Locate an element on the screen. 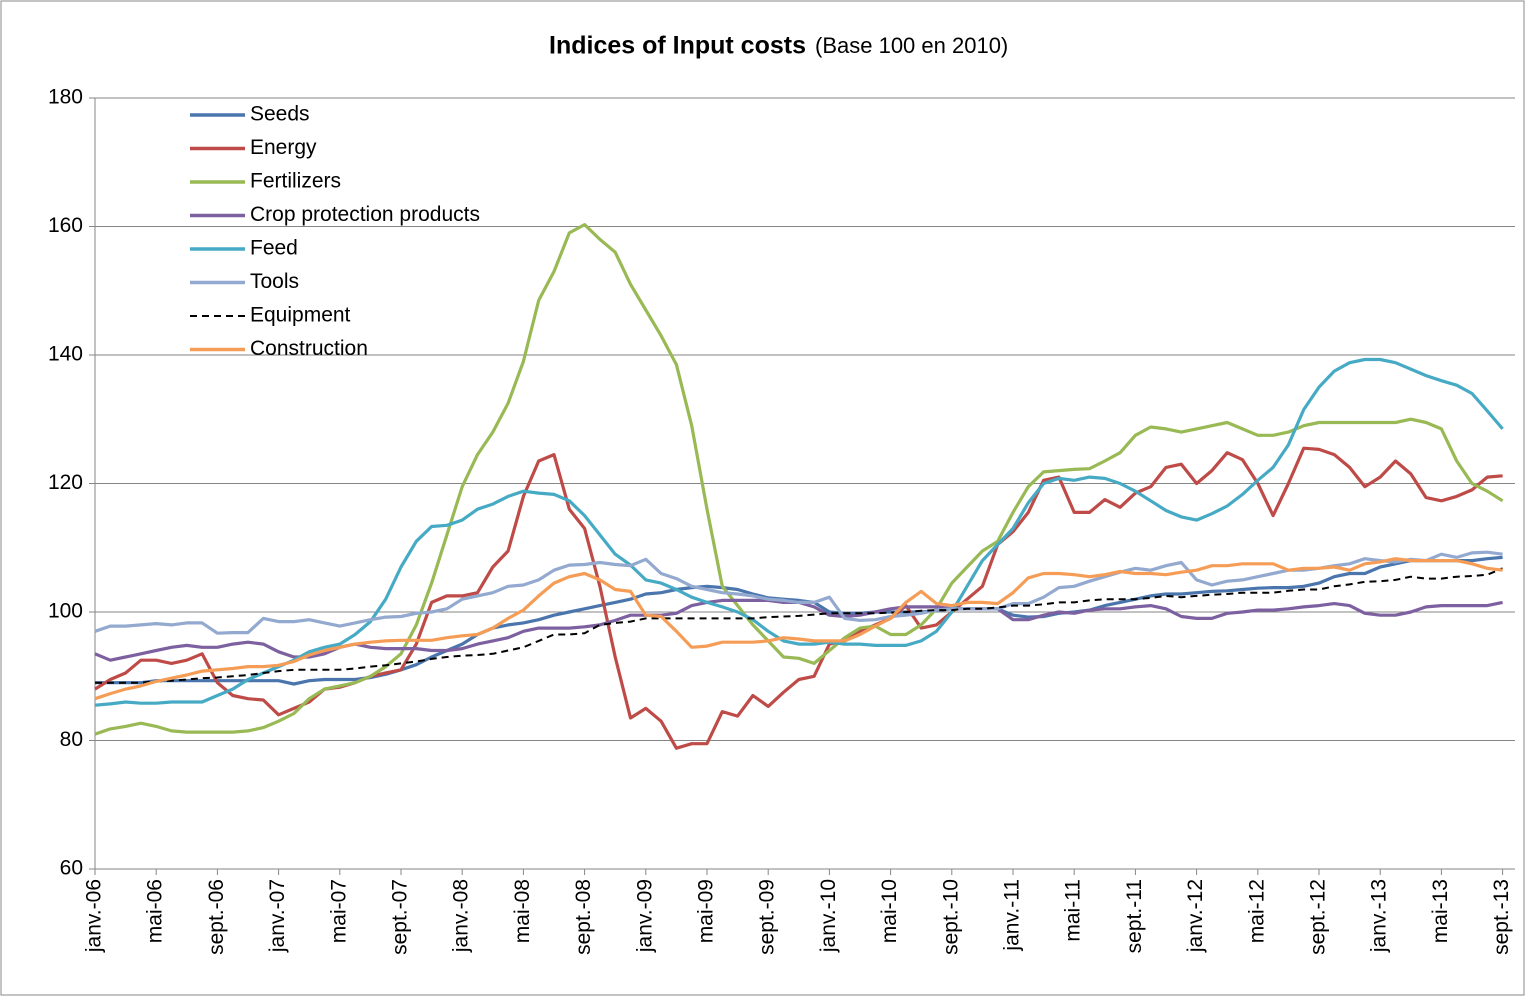  legend-label: Seeds is located at coordinates (280, 114).